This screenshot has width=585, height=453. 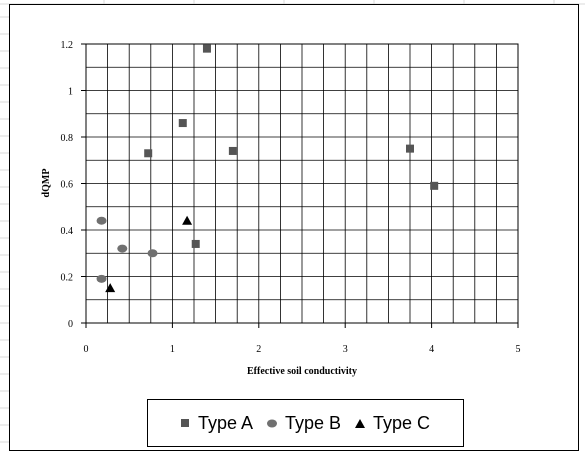 What do you see at coordinates (172, 349) in the screenshot?
I see `x-tick-label: 1` at bounding box center [172, 349].